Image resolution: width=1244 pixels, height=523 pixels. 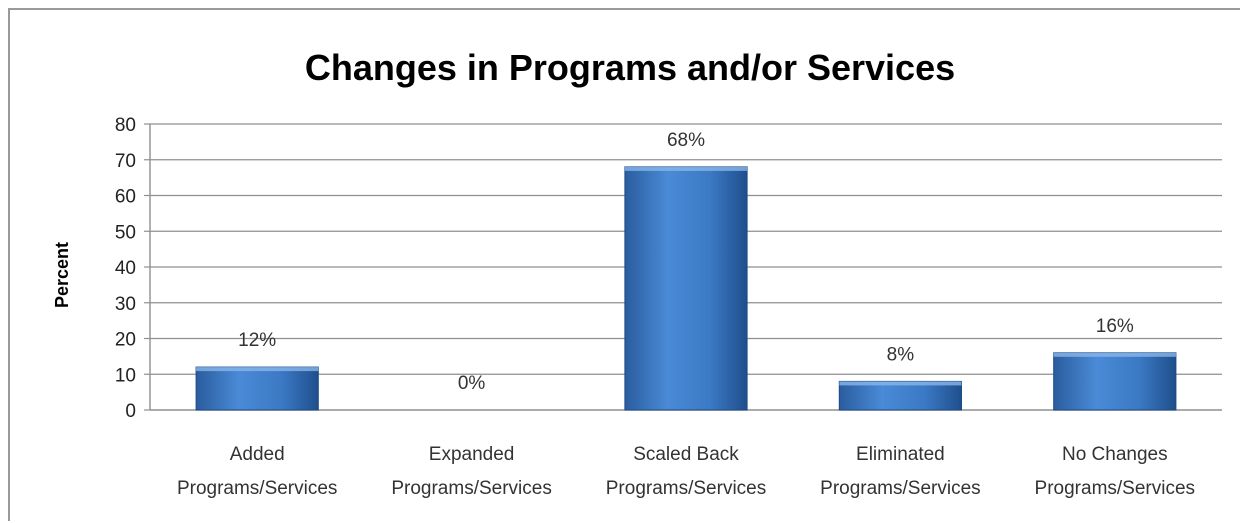 I want to click on x-tick-label: Scaled Back, so click(x=686, y=454).